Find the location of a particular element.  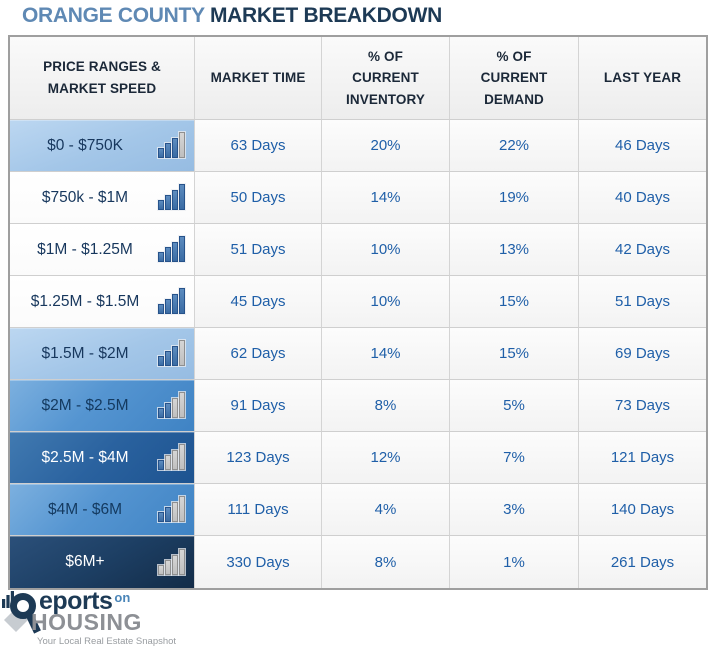

price-range-cell: $1.5M - $2M is located at coordinates (102, 354).